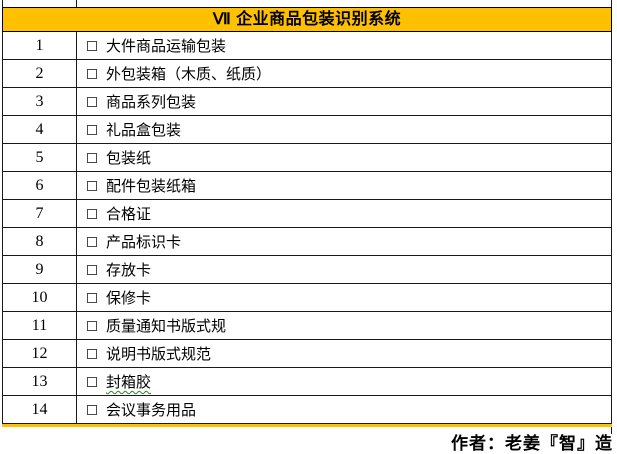 This screenshot has height=454, width=617. I want to click on table-row: 11 质量通知书版式规, so click(307, 326).